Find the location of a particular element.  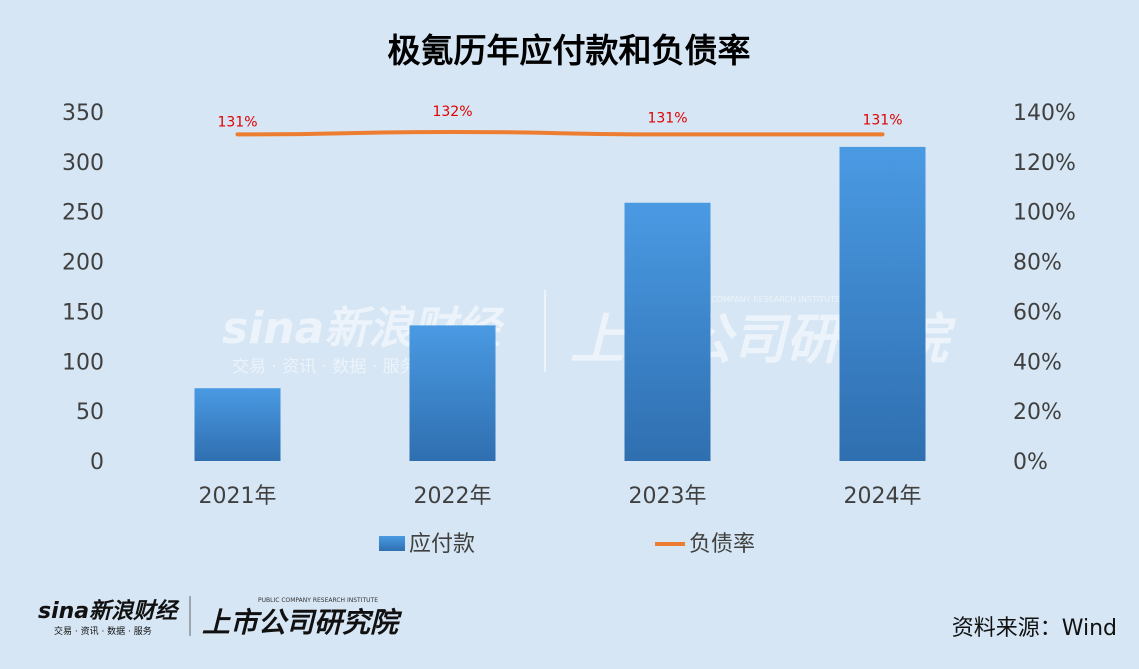

watermark-institute-en: PUBLIC COMPANY RESEARCH INSTITUTE is located at coordinates (760, 299).